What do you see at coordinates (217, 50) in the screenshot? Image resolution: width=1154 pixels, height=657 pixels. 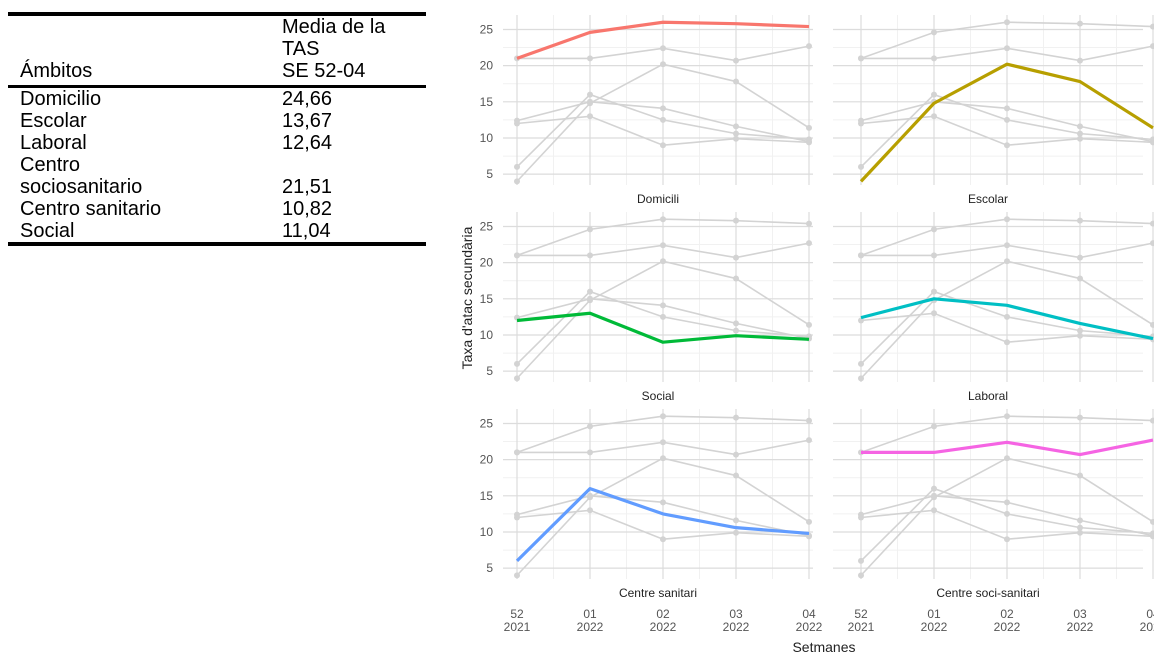 I see `table-header-row: Ámbitos Media de la TAS SE 52-04` at bounding box center [217, 50].